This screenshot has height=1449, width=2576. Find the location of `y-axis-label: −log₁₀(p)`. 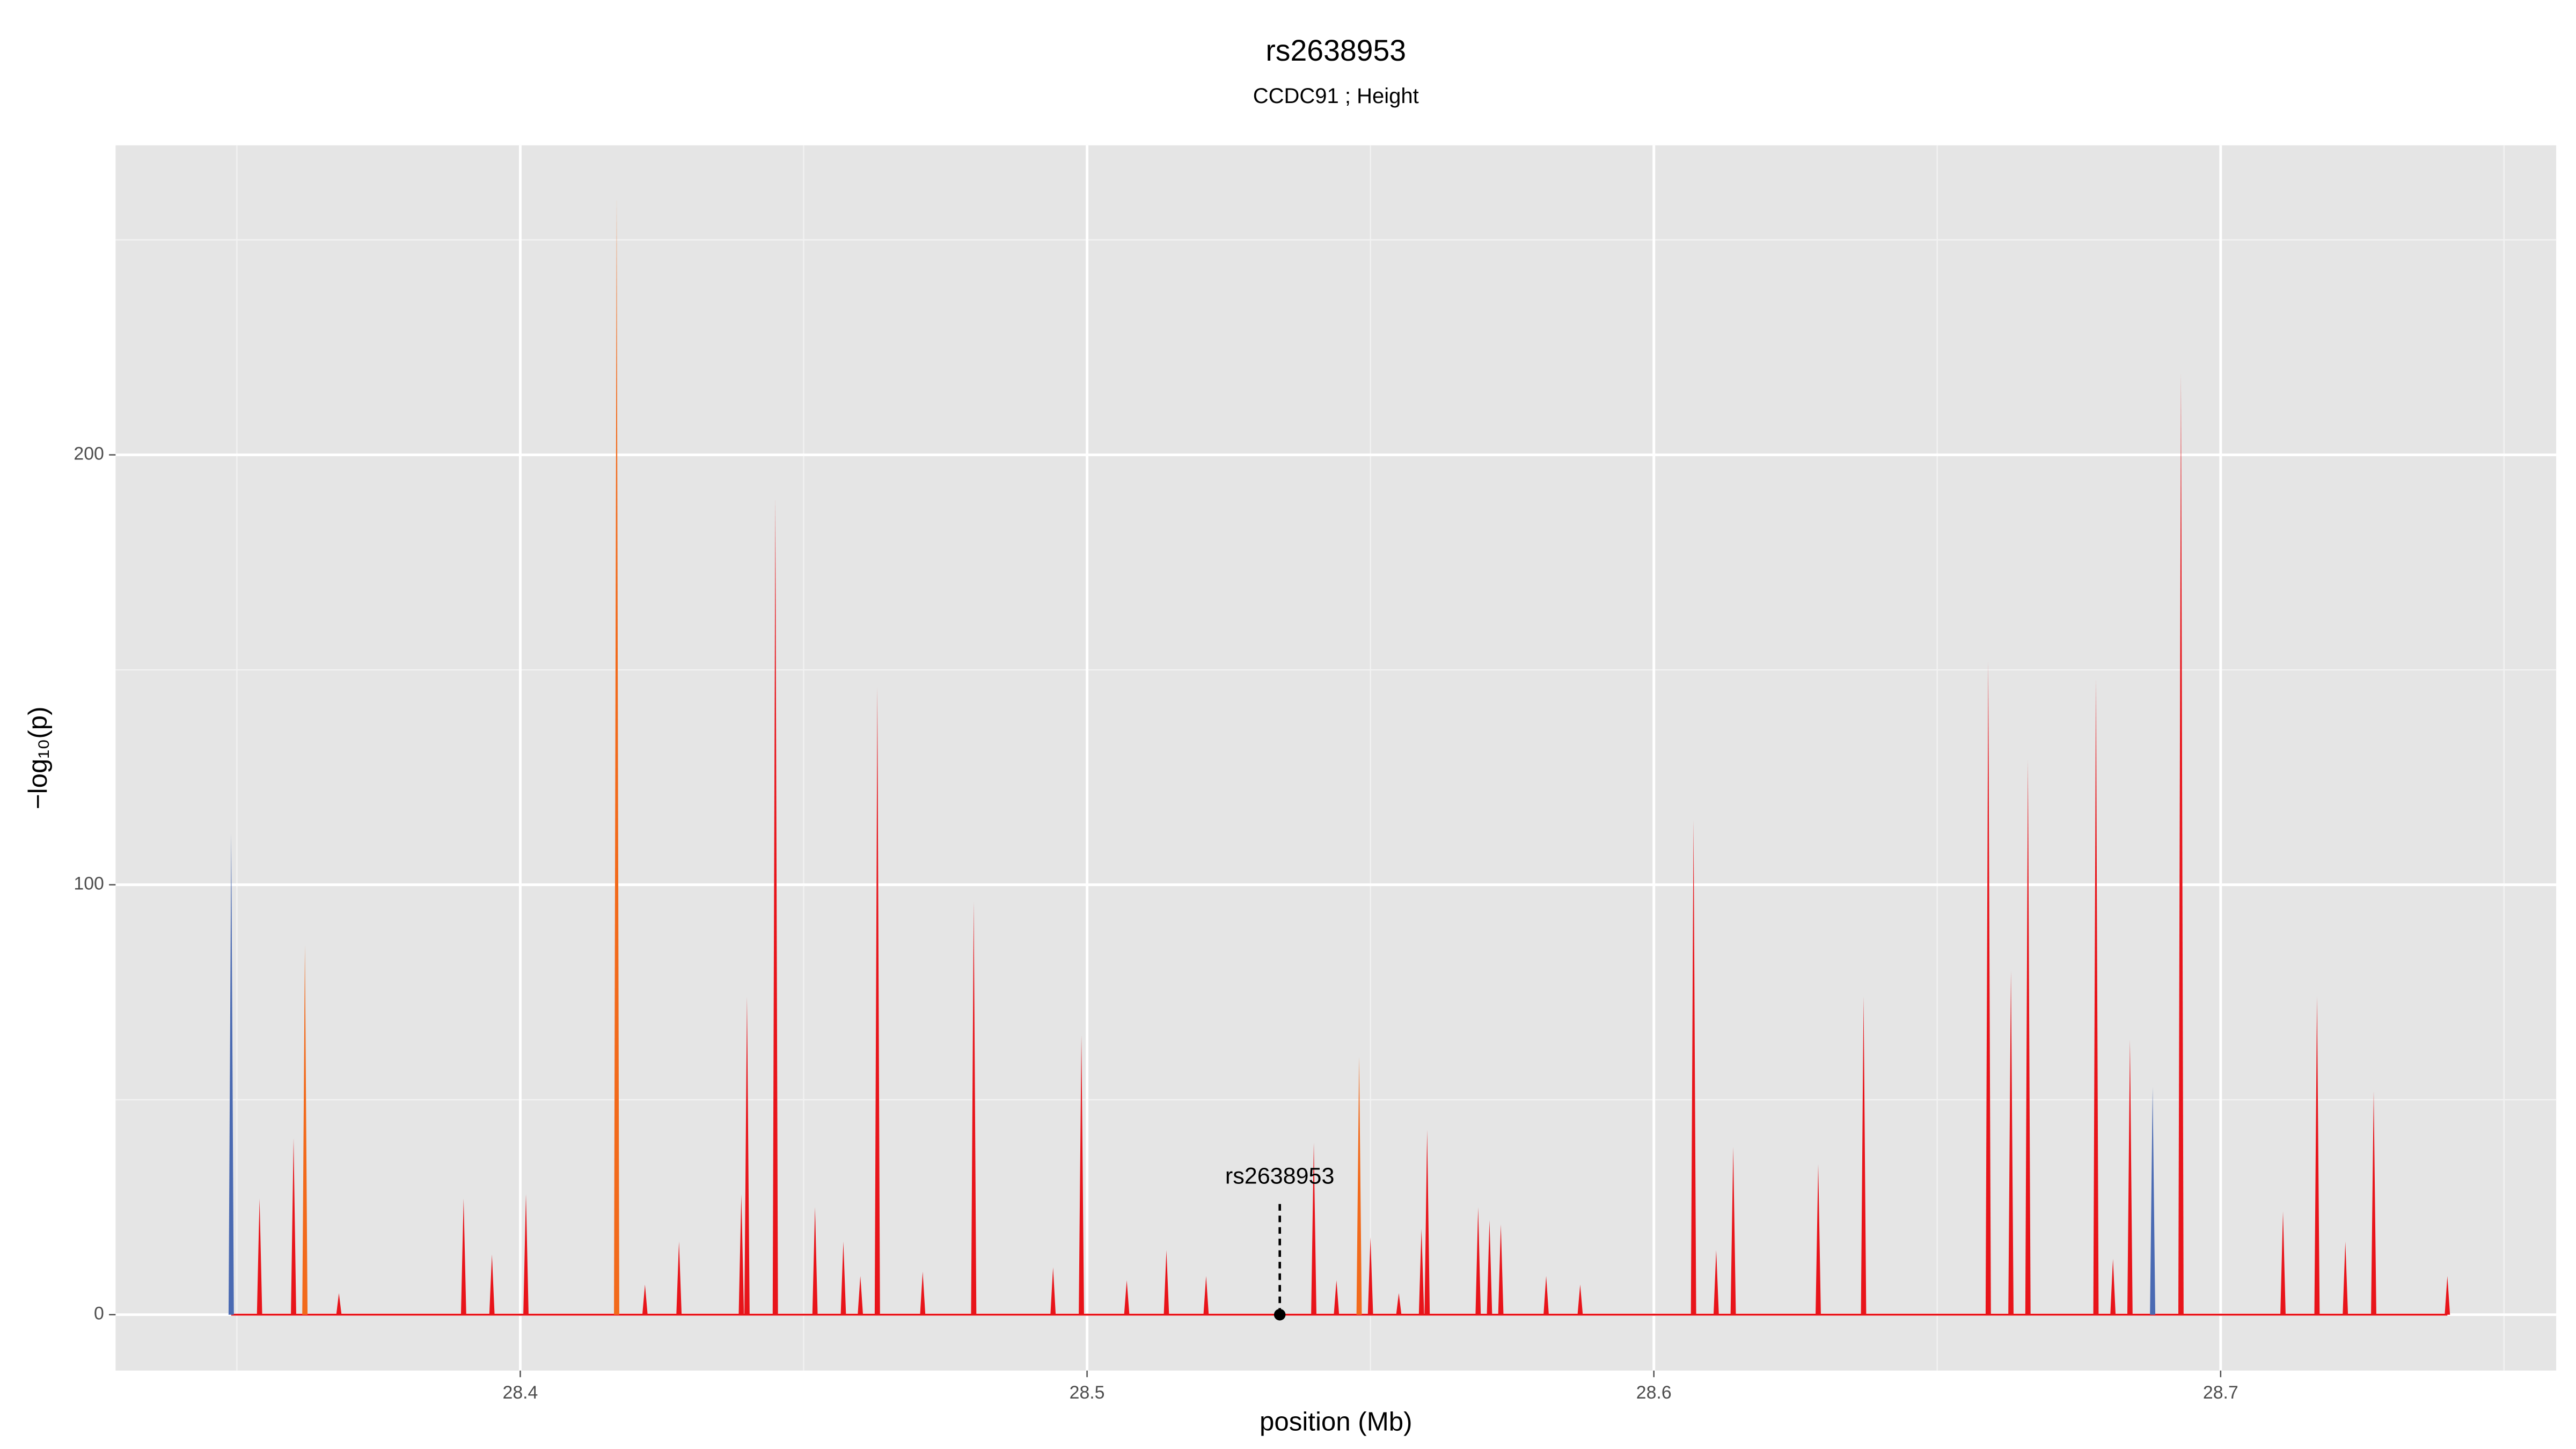

y-axis-label: −log₁₀(p) is located at coordinates (38, 757).